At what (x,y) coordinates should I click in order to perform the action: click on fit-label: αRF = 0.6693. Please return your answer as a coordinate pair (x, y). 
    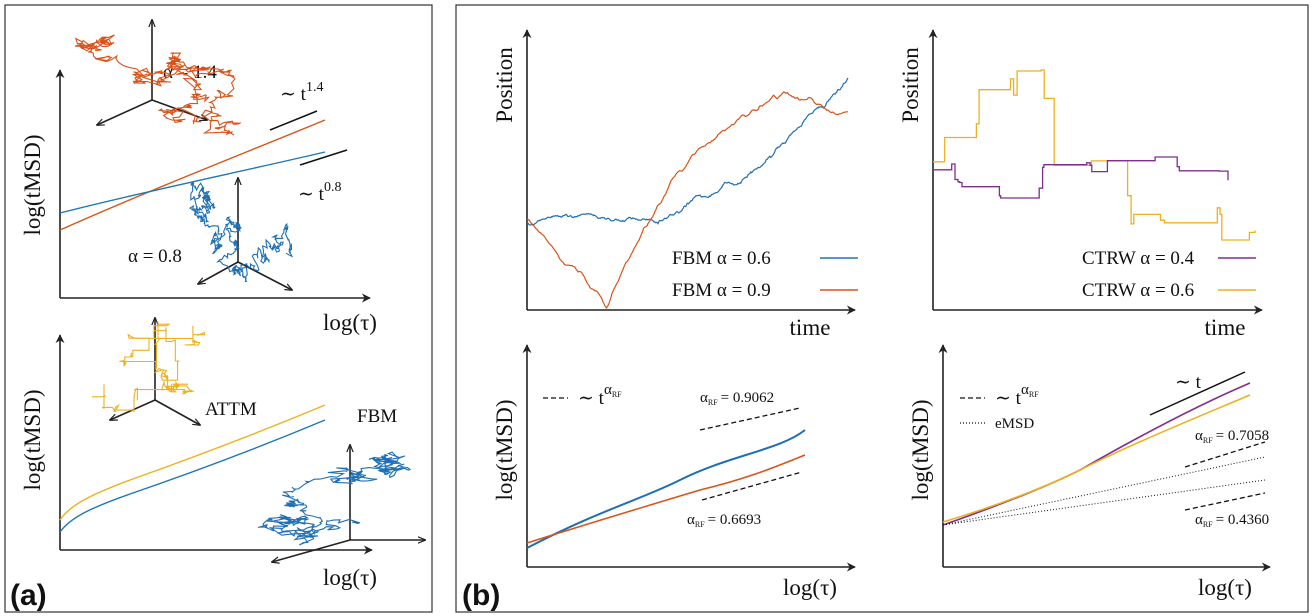
    Looking at the image, I should click on (724, 520).